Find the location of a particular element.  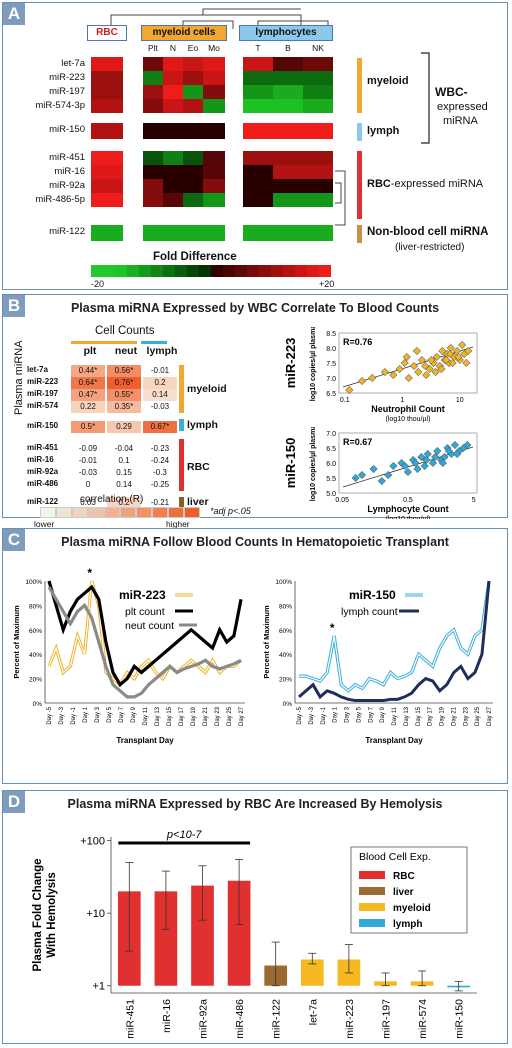

x-tick-label: Day -5 is located at coordinates (300, 715).